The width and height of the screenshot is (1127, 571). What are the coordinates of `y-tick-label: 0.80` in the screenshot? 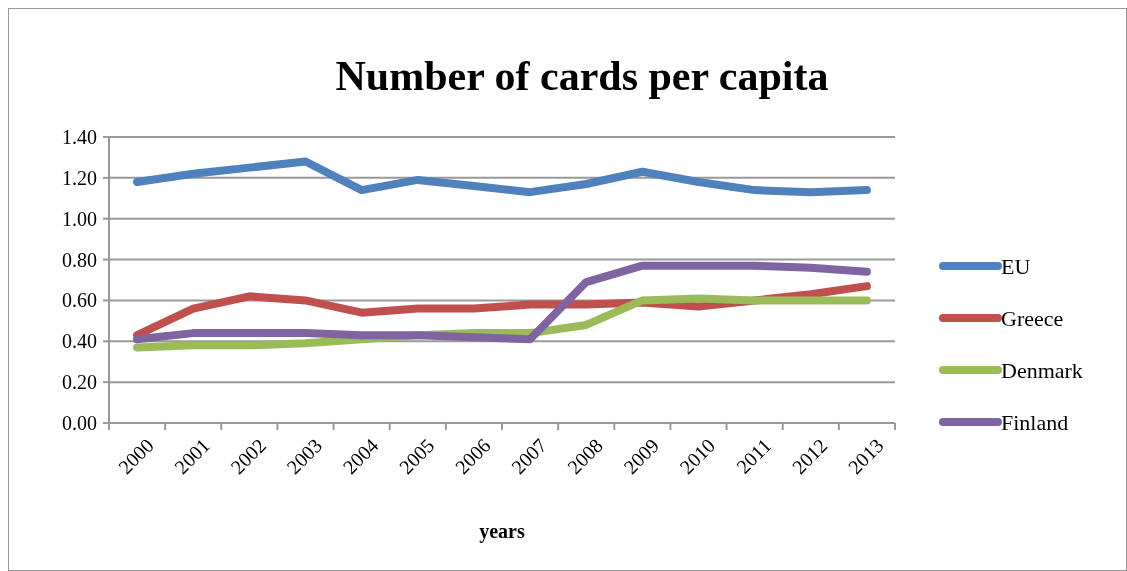 It's located at (79, 259).